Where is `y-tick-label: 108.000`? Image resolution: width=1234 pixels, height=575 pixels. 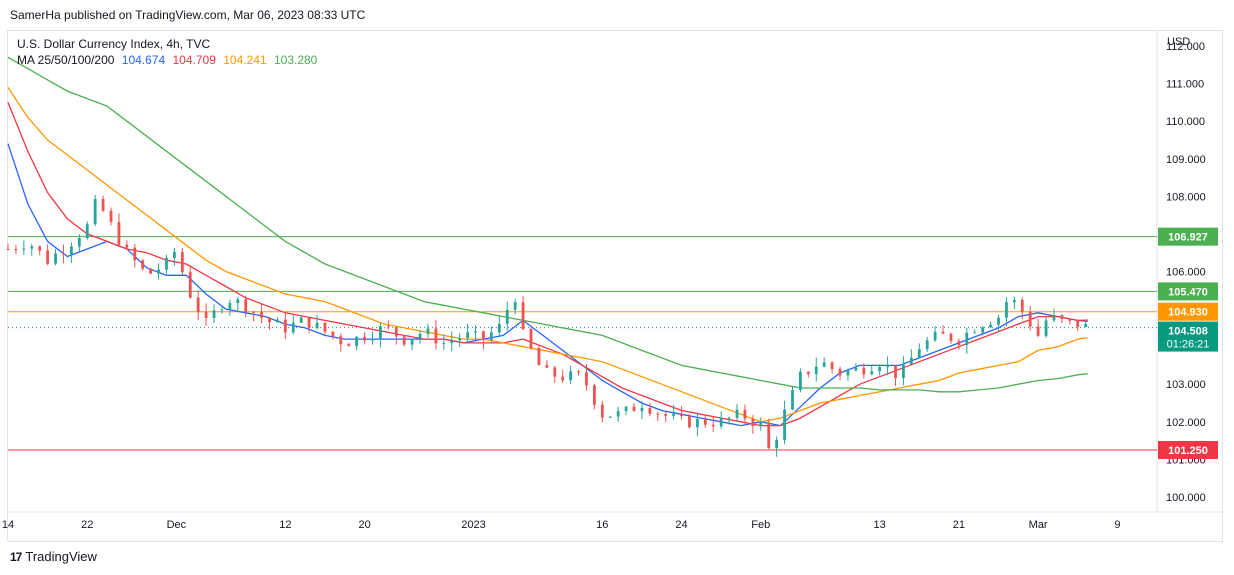 y-tick-label: 108.000 is located at coordinates (1186, 197).